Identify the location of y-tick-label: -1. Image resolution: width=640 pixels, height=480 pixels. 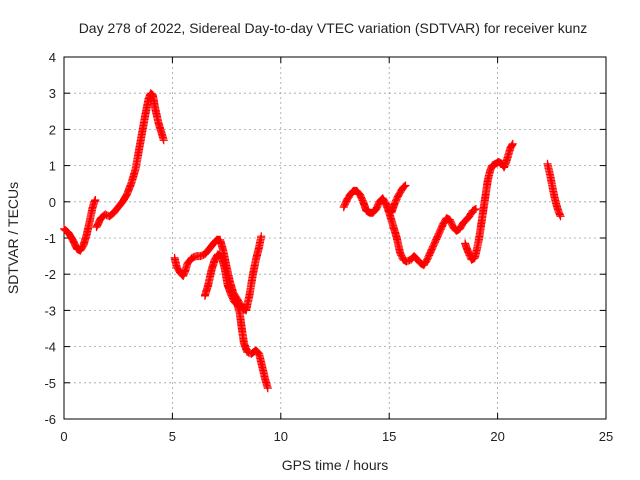
(50, 238).